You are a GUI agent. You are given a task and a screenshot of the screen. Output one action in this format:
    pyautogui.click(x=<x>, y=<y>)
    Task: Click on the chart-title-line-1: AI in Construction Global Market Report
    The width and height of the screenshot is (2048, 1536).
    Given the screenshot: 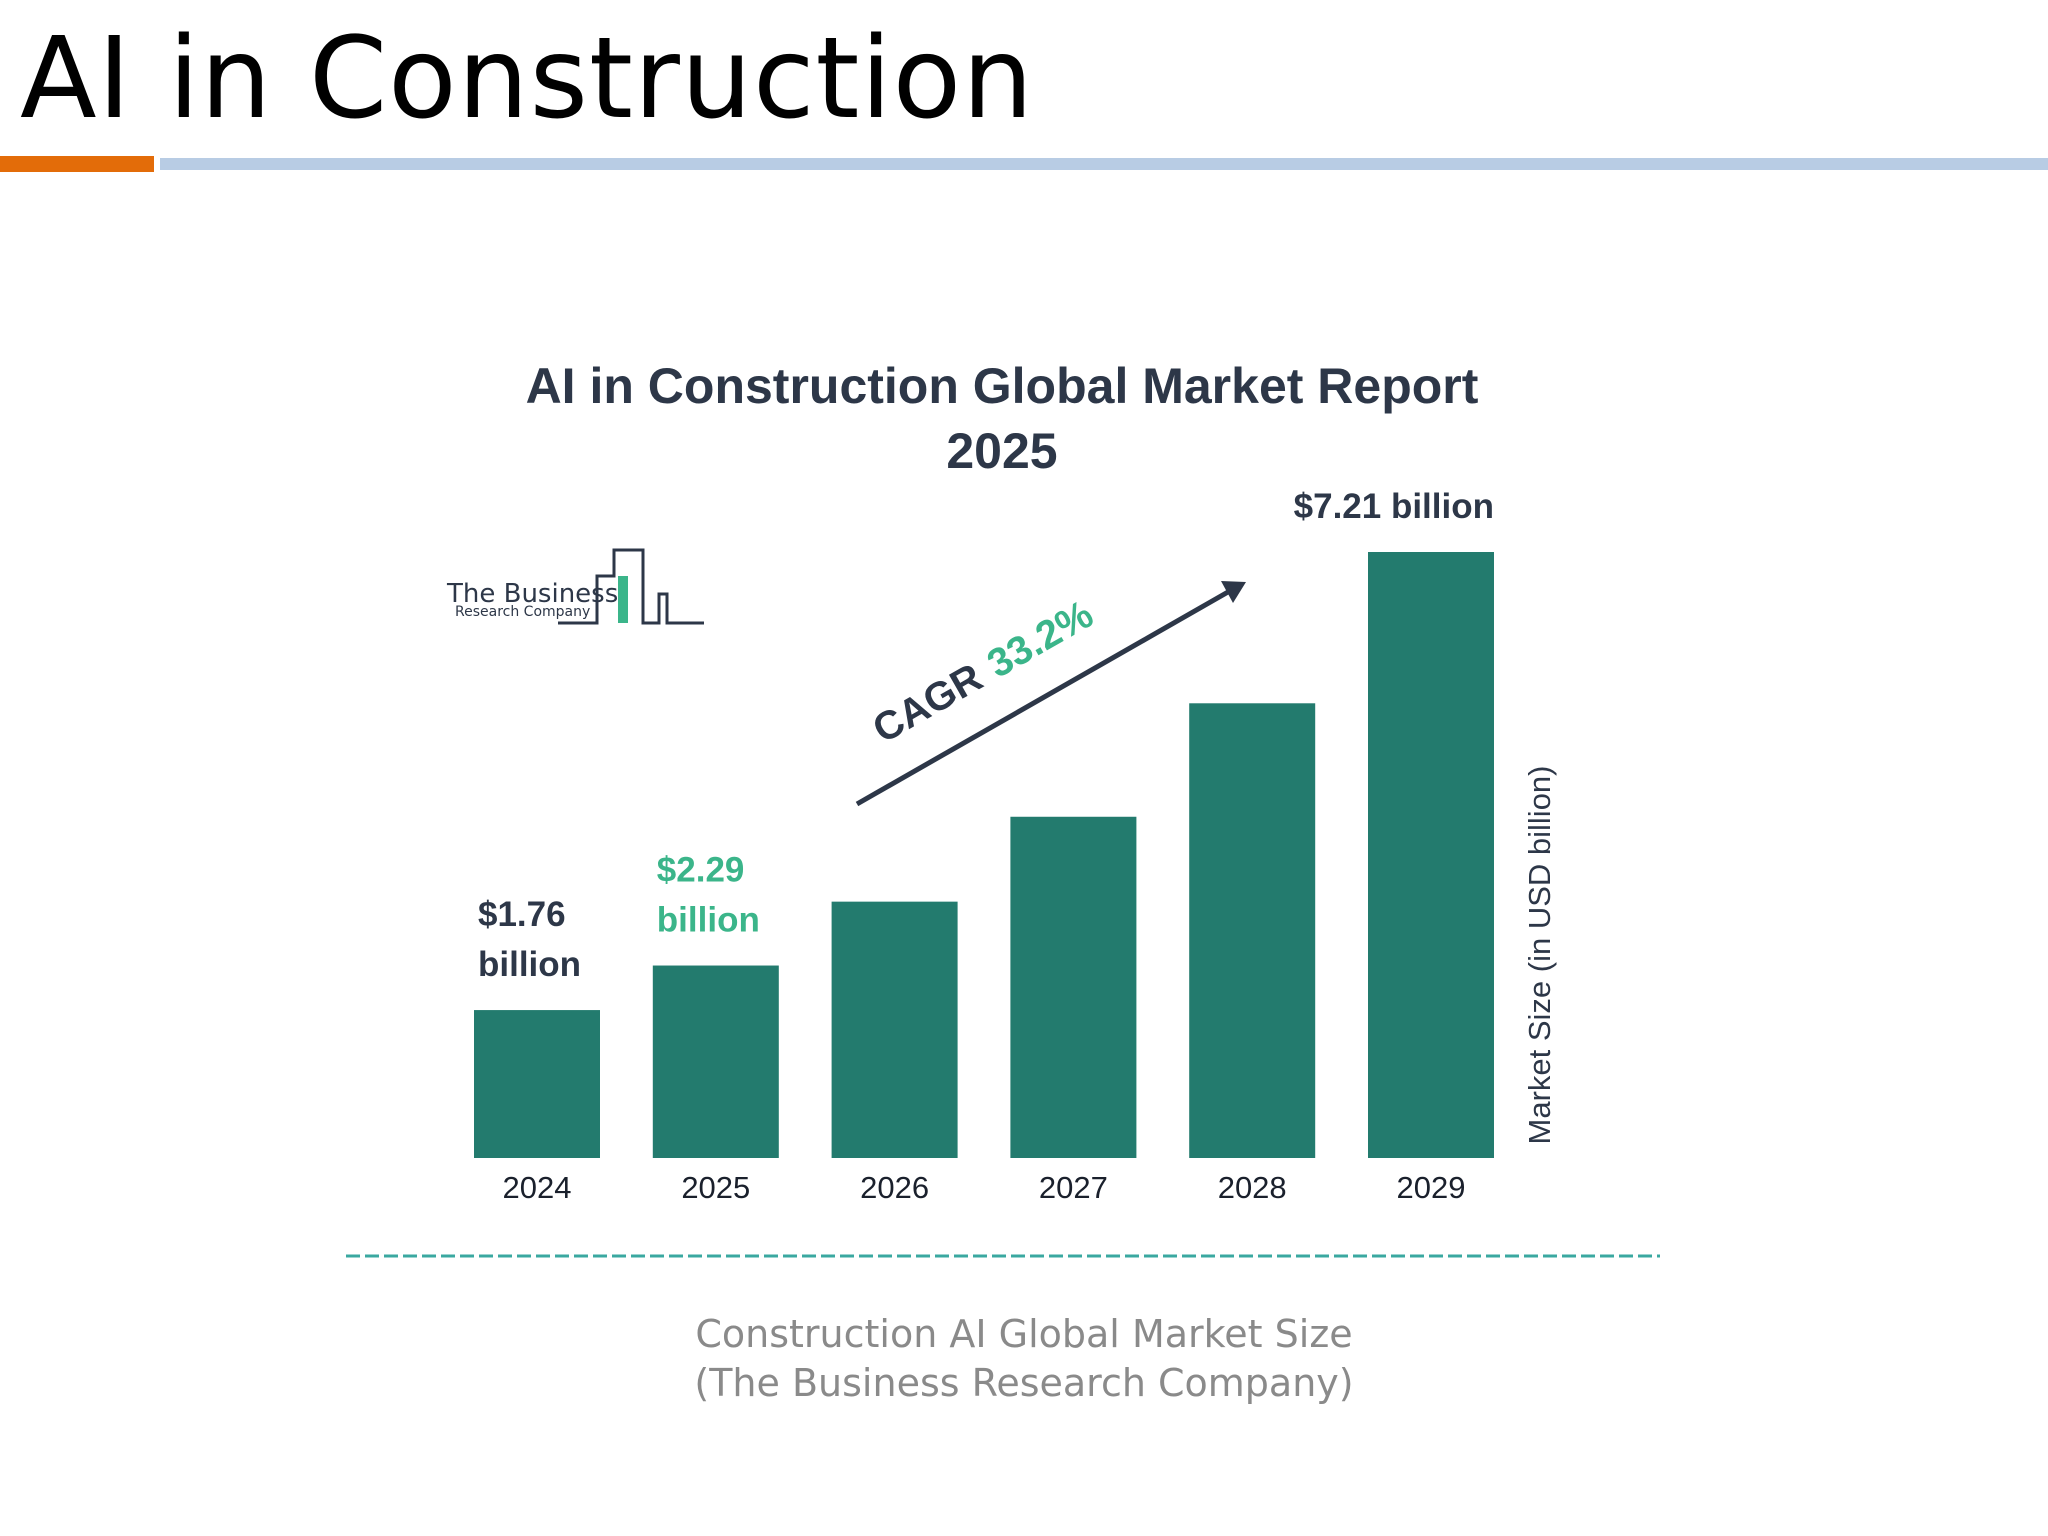 What is the action you would take?
    pyautogui.click(x=1002, y=386)
    